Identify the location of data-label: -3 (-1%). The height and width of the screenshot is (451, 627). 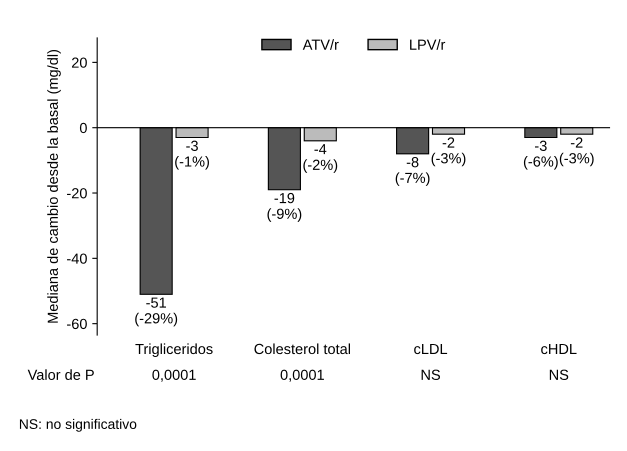
(192, 155).